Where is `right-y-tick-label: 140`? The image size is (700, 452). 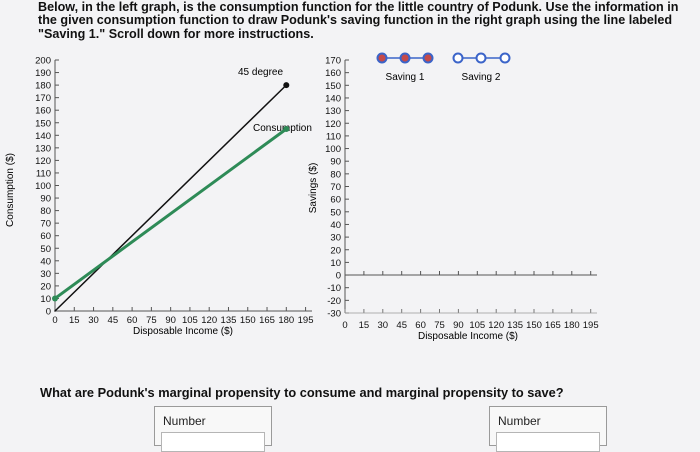
right-y-tick-label: 140 is located at coordinates (333, 98).